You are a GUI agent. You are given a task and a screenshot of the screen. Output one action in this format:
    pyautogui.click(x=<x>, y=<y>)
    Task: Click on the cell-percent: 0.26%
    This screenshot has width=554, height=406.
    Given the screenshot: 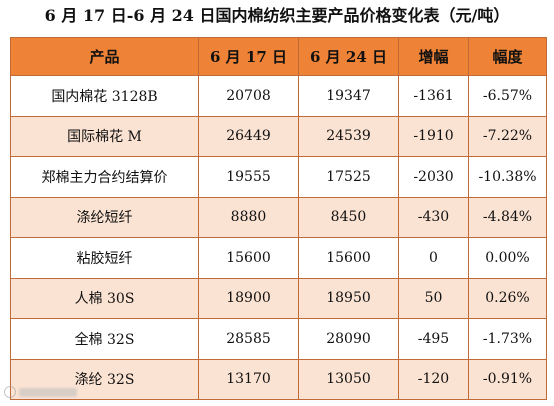 What is the action you would take?
    pyautogui.click(x=507, y=298)
    